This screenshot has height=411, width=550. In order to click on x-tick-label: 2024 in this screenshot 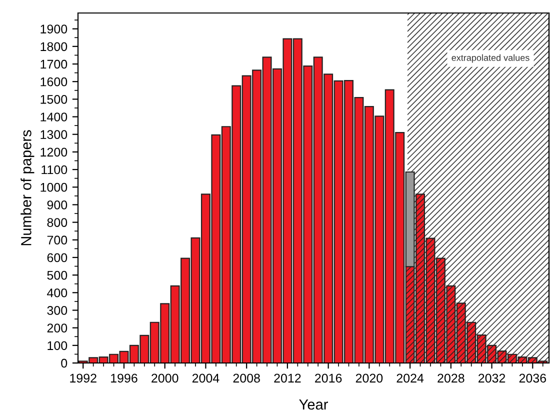, I will do `click(410, 378)`.